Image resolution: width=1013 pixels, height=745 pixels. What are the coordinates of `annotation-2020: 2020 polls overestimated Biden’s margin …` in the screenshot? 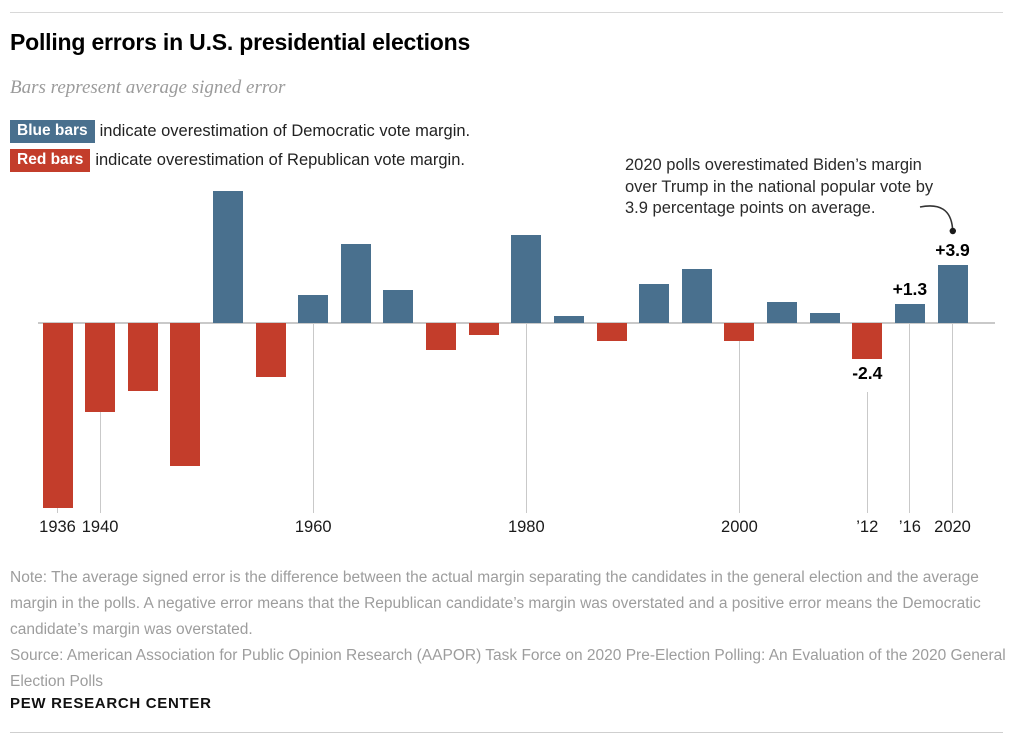 It's located at (779, 187).